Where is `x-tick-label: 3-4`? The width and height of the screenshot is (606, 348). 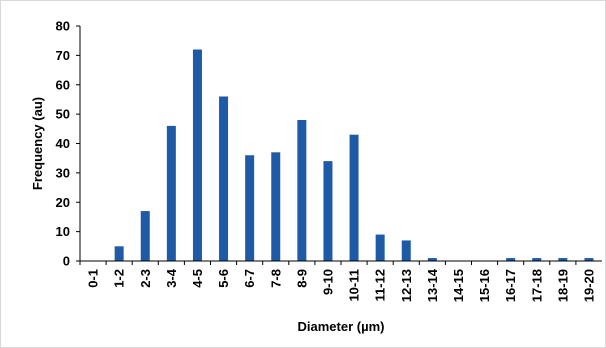 x-tick-label: 3-4 is located at coordinates (171, 278).